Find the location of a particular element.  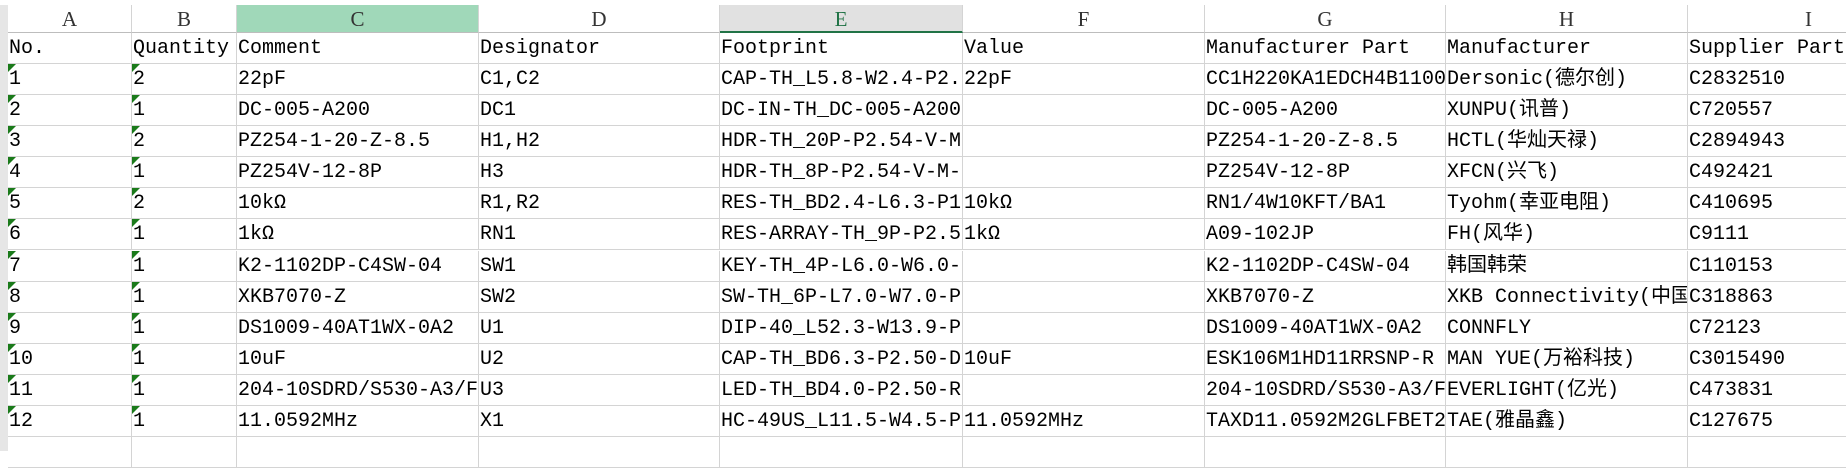

table-cell-i: C318863 is located at coordinates (1767, 297).